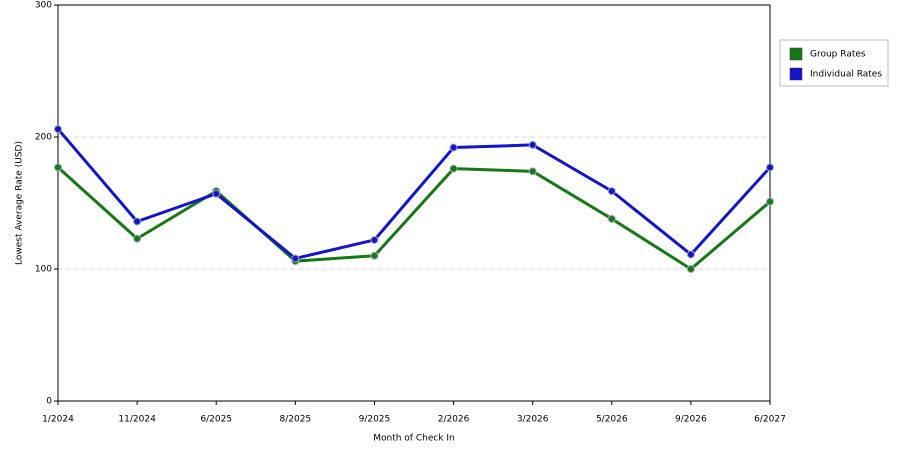 The image size is (900, 450). I want to click on x-tick-label: 3/2026, so click(533, 420).